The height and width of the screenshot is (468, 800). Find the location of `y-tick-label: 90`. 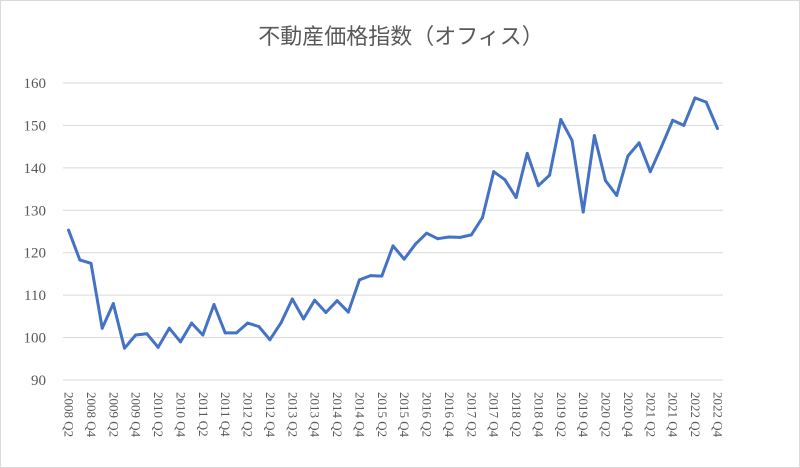

y-tick-label: 90 is located at coordinates (38, 381).